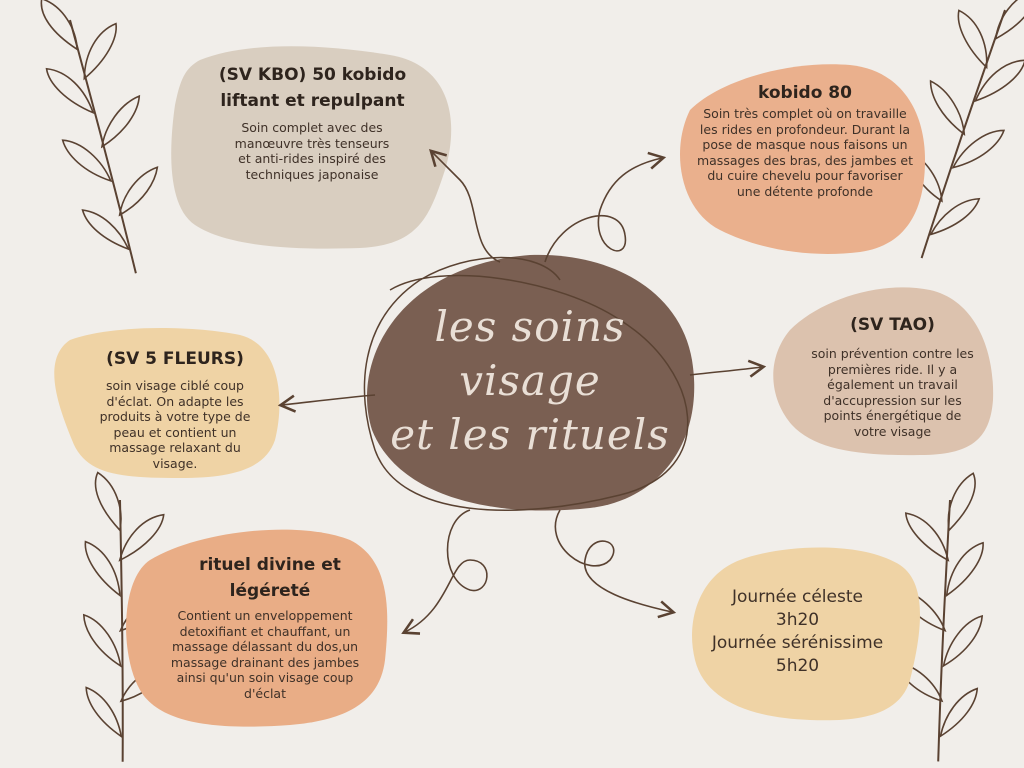 The height and width of the screenshot is (768, 1024). What do you see at coordinates (465, 206) in the screenshot?
I see `arrow-to-kbo` at bounding box center [465, 206].